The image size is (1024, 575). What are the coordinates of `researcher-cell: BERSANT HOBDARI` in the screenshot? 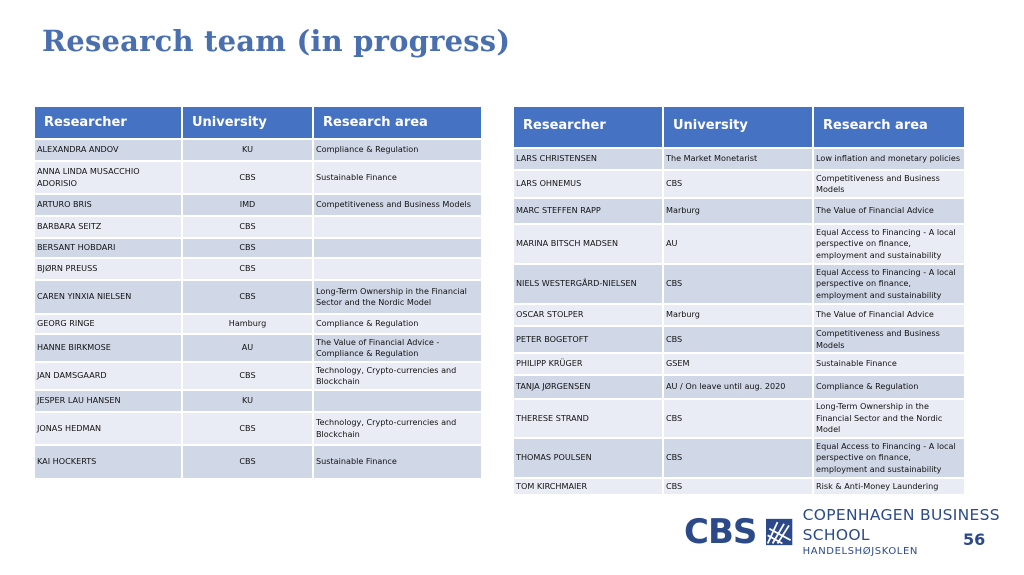 It's located at (108, 248).